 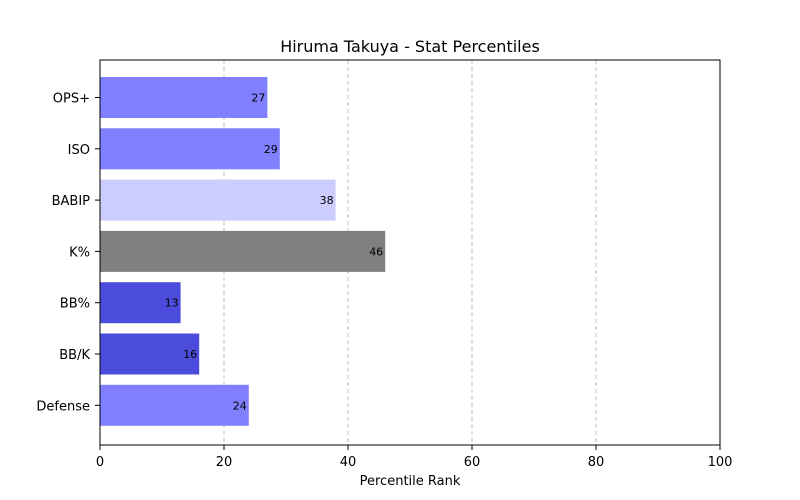 I want to click on y-tick-label: K%, so click(x=79, y=252).